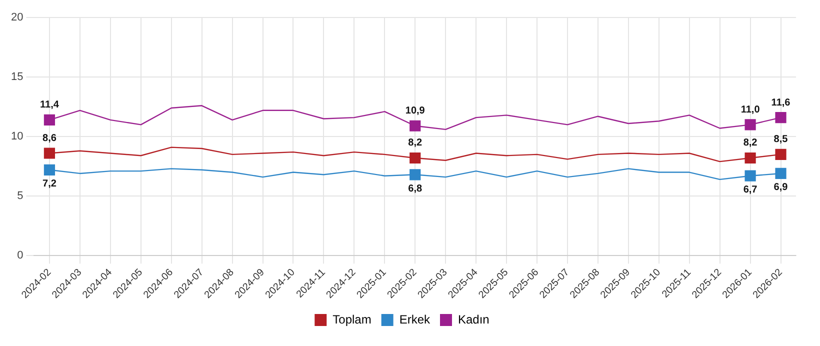 The image size is (820, 346). Describe the element at coordinates (474, 319) in the screenshot. I see `legend-label: Kadın` at that location.